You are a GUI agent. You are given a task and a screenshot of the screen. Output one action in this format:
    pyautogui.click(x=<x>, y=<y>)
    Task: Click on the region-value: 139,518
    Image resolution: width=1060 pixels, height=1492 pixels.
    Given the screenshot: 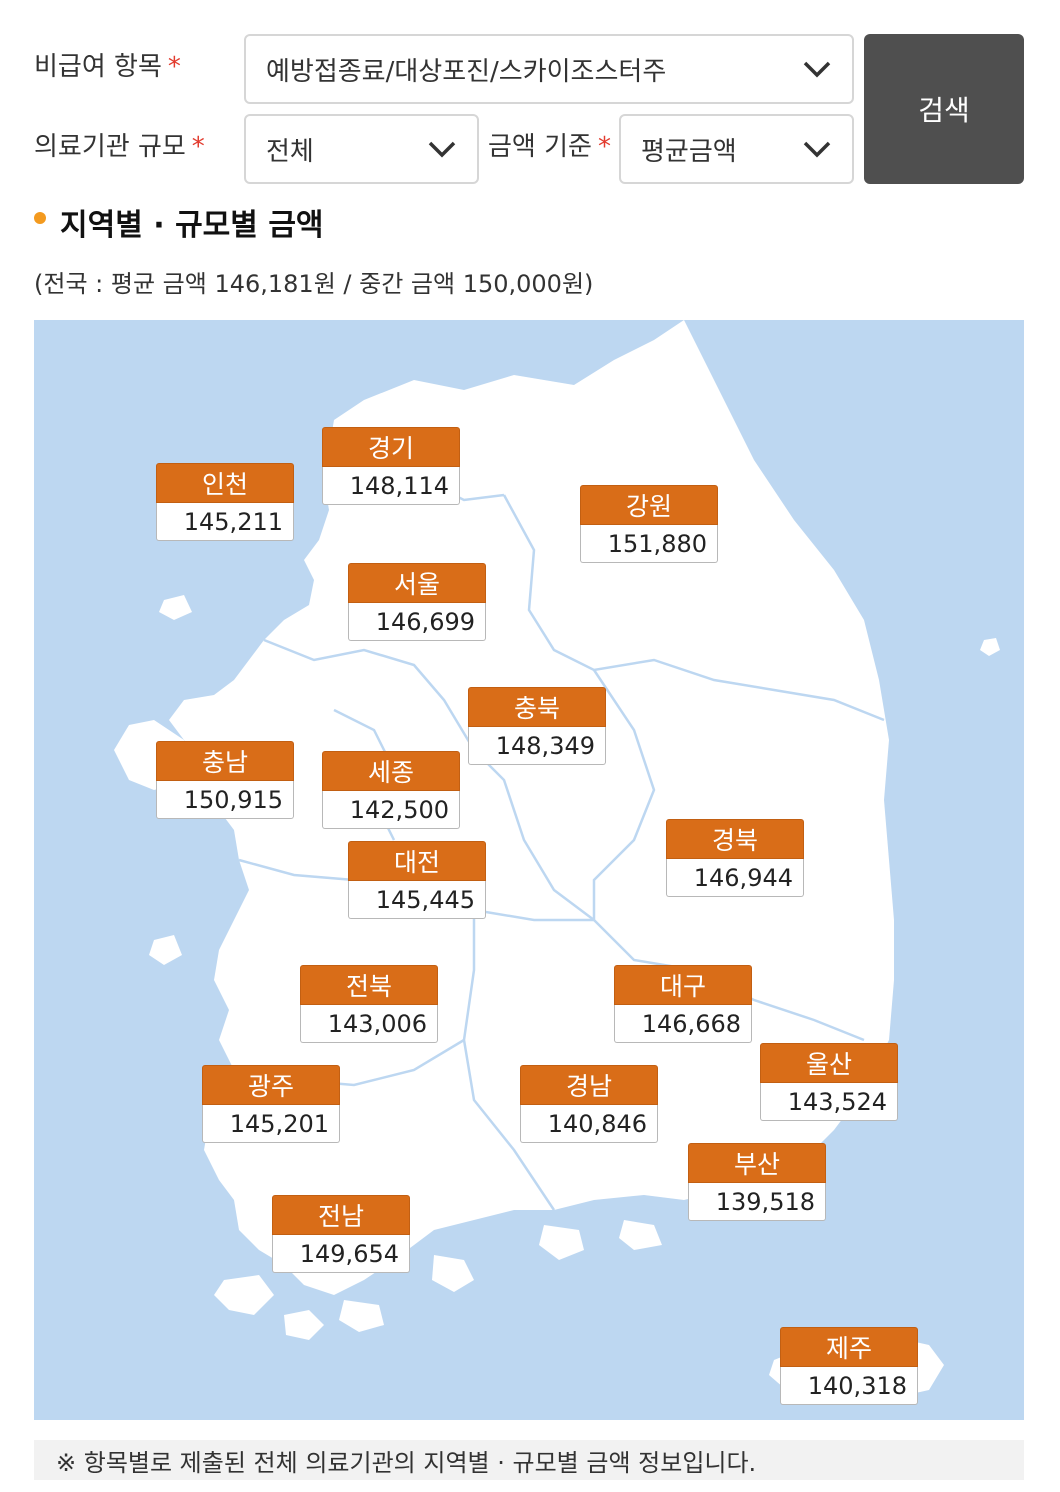 What is the action you would take?
    pyautogui.click(x=757, y=1202)
    